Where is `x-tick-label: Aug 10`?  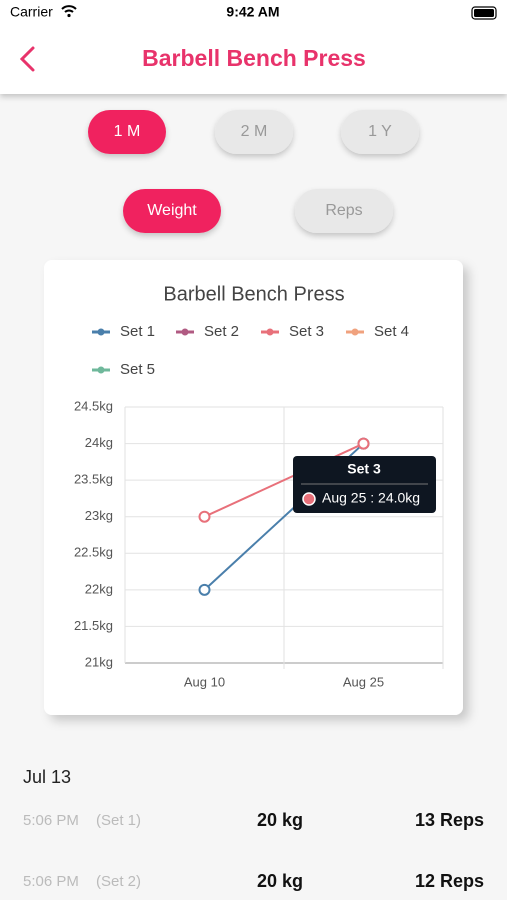
x-tick-label: Aug 10 is located at coordinates (204, 681).